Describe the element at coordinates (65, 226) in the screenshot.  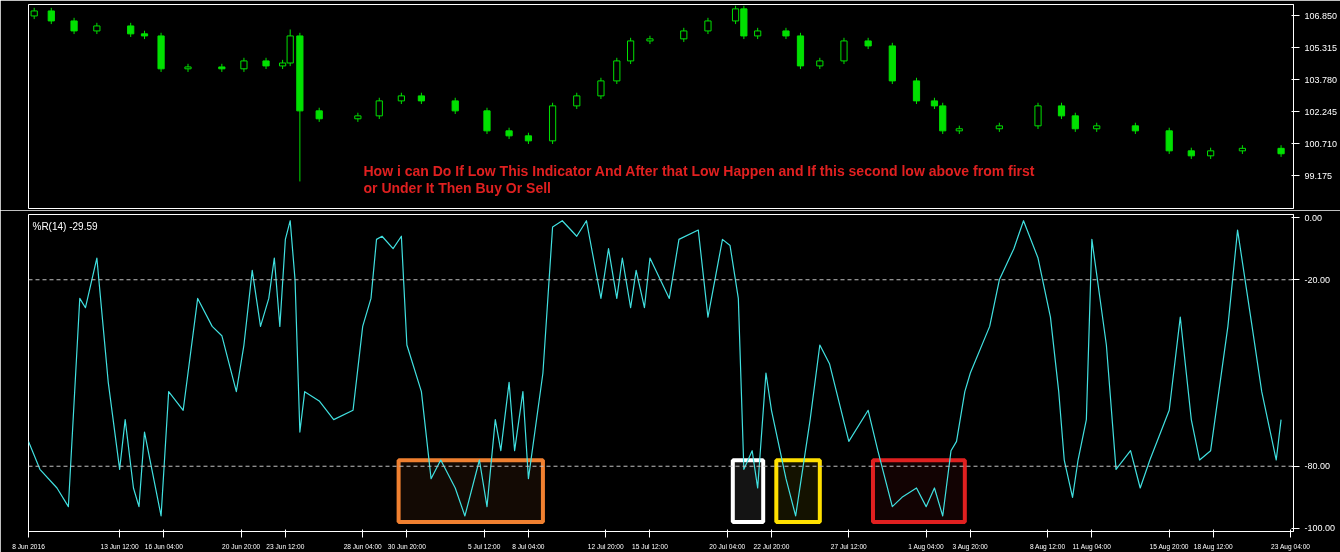
I see `text: %R(14) -29.59` at that location.